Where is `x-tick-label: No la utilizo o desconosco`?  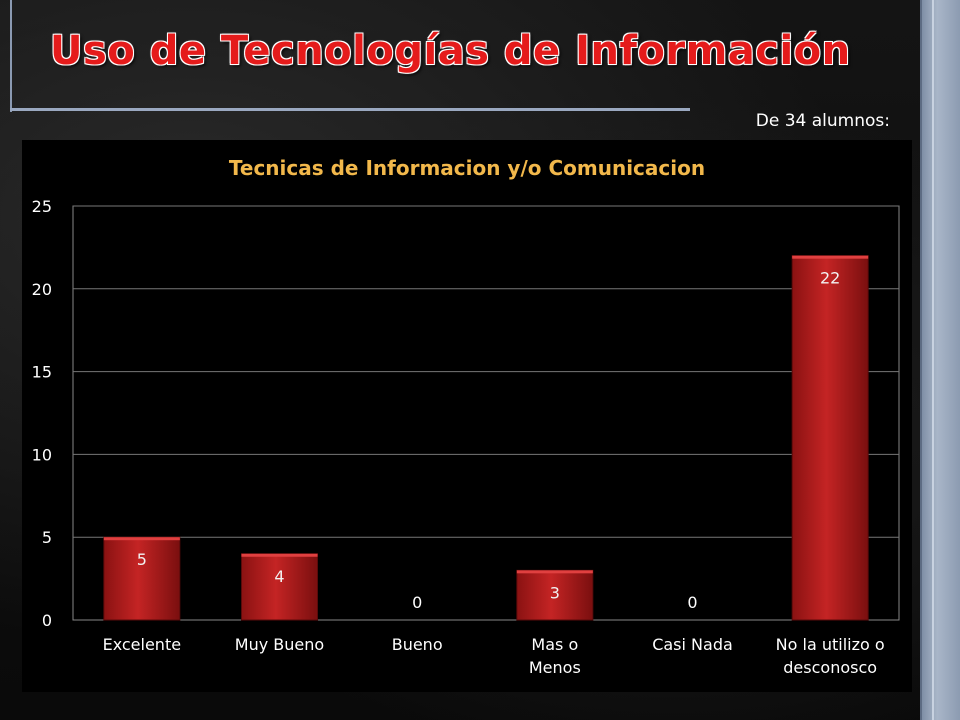
x-tick-label: No la utilizo o desconosco is located at coordinates (830, 656).